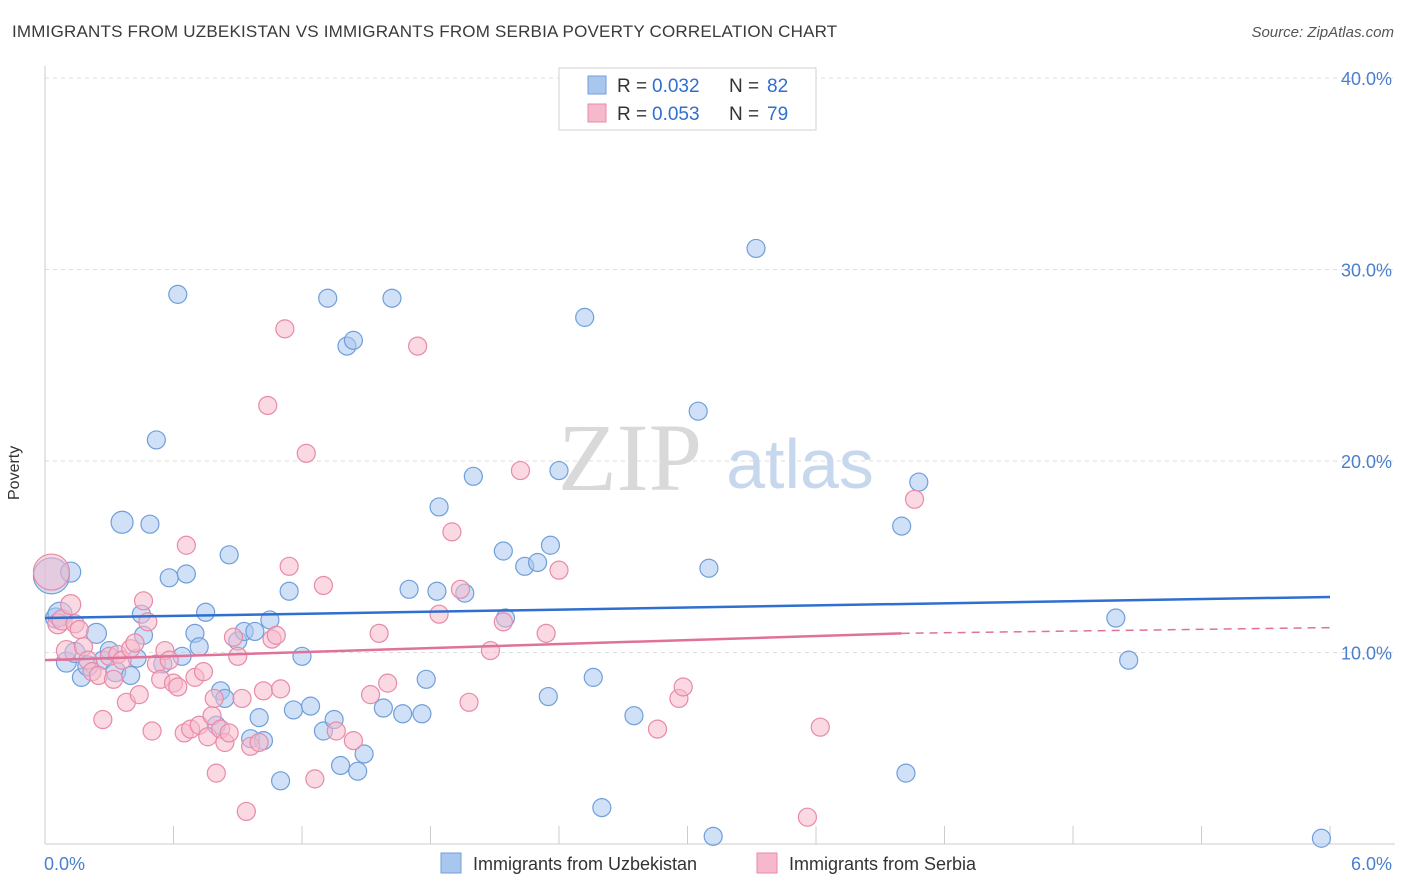  Describe the element at coordinates (883, 864) in the screenshot. I see `bottom-legend-label-serbia: Immigrants from Serbia` at that location.